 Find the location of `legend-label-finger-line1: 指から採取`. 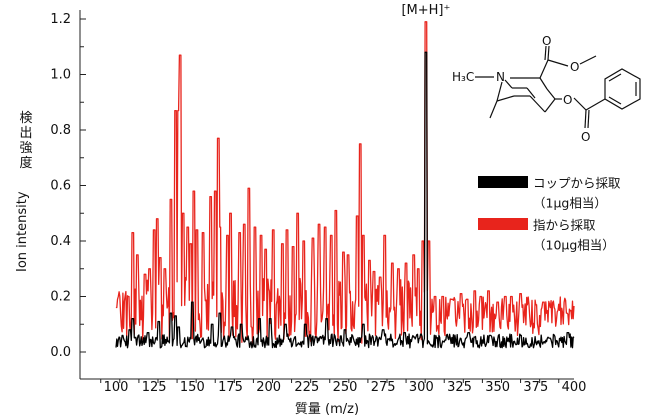

legend-label-finger-line1: 指から採取 is located at coordinates (564, 224).